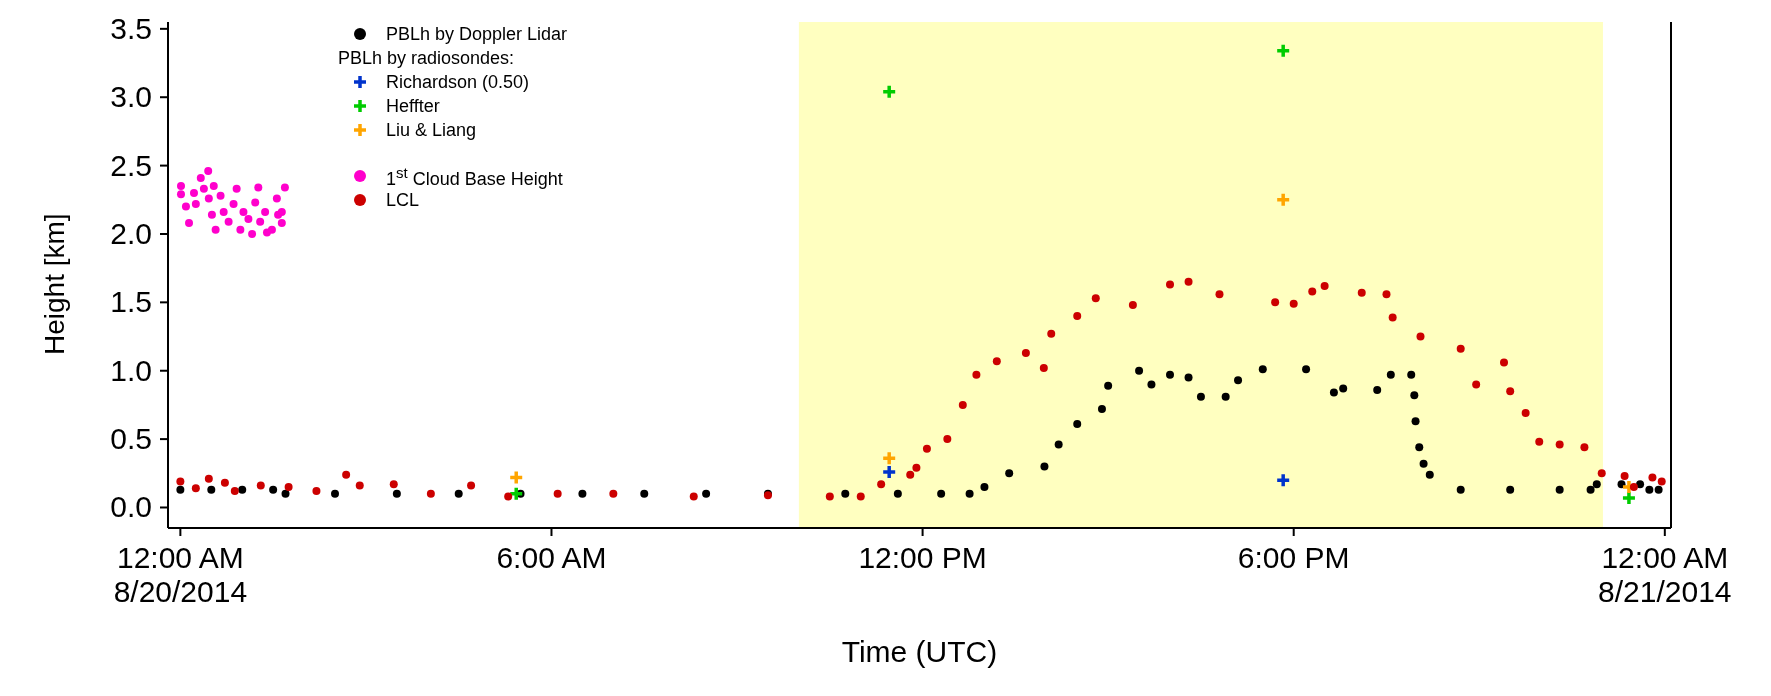  Describe the element at coordinates (477, 34) in the screenshot. I see `legend-label: PBLh by Doppler Lidar` at that location.